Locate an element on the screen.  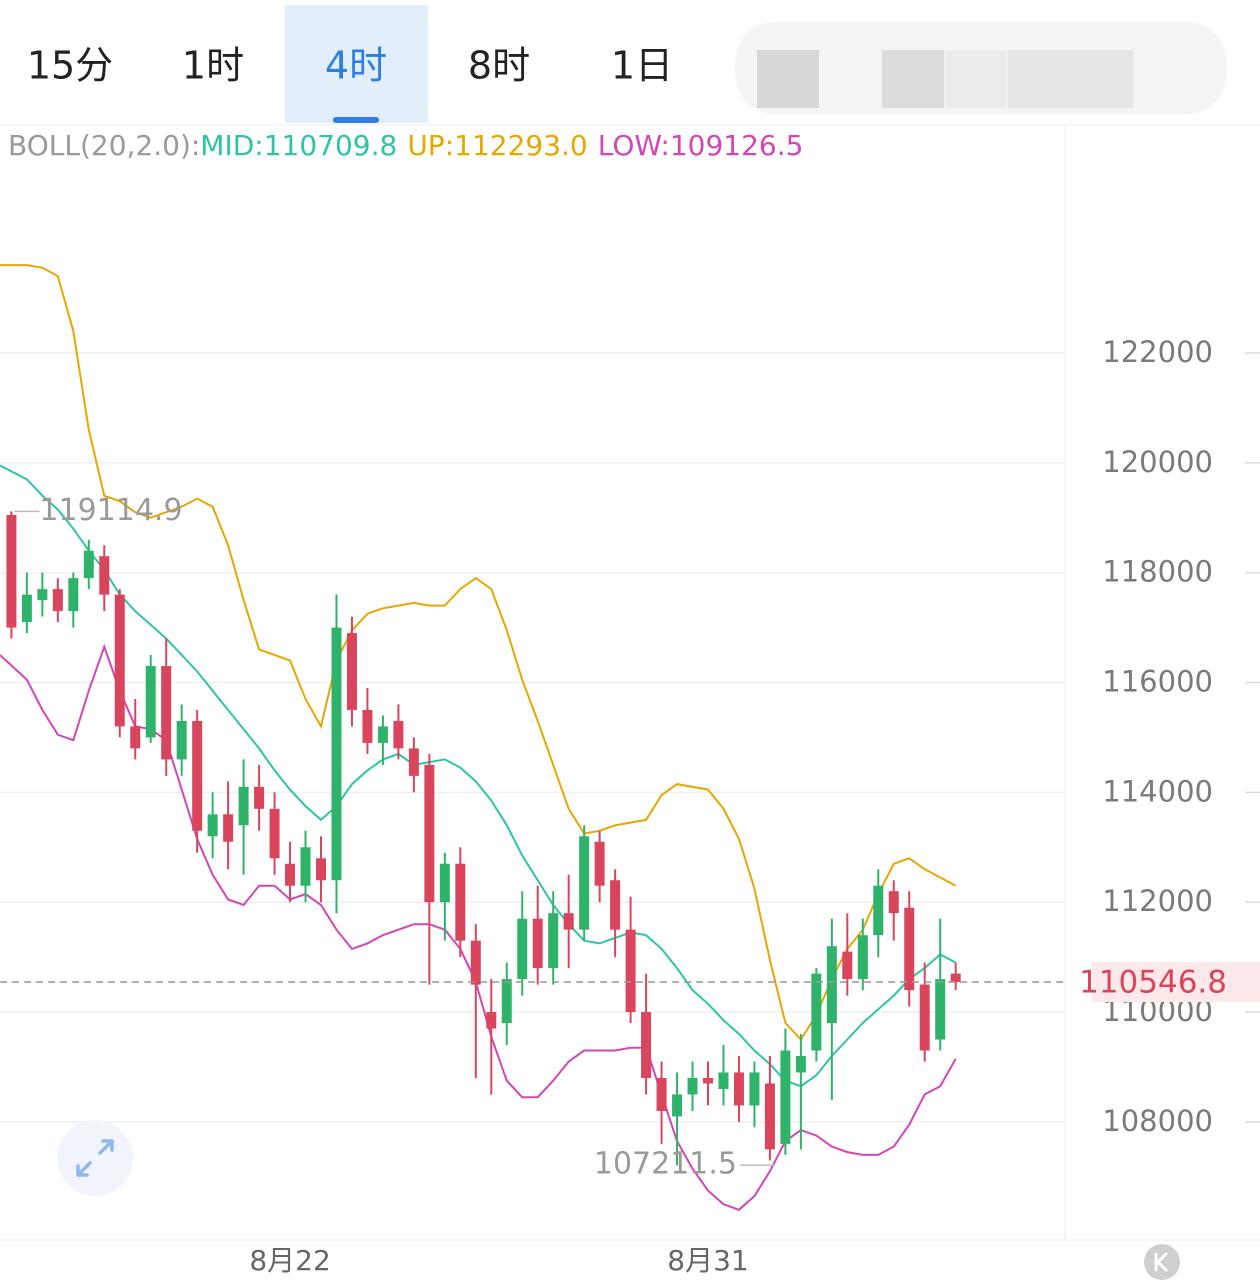
tab: 1日 is located at coordinates (642, 66).